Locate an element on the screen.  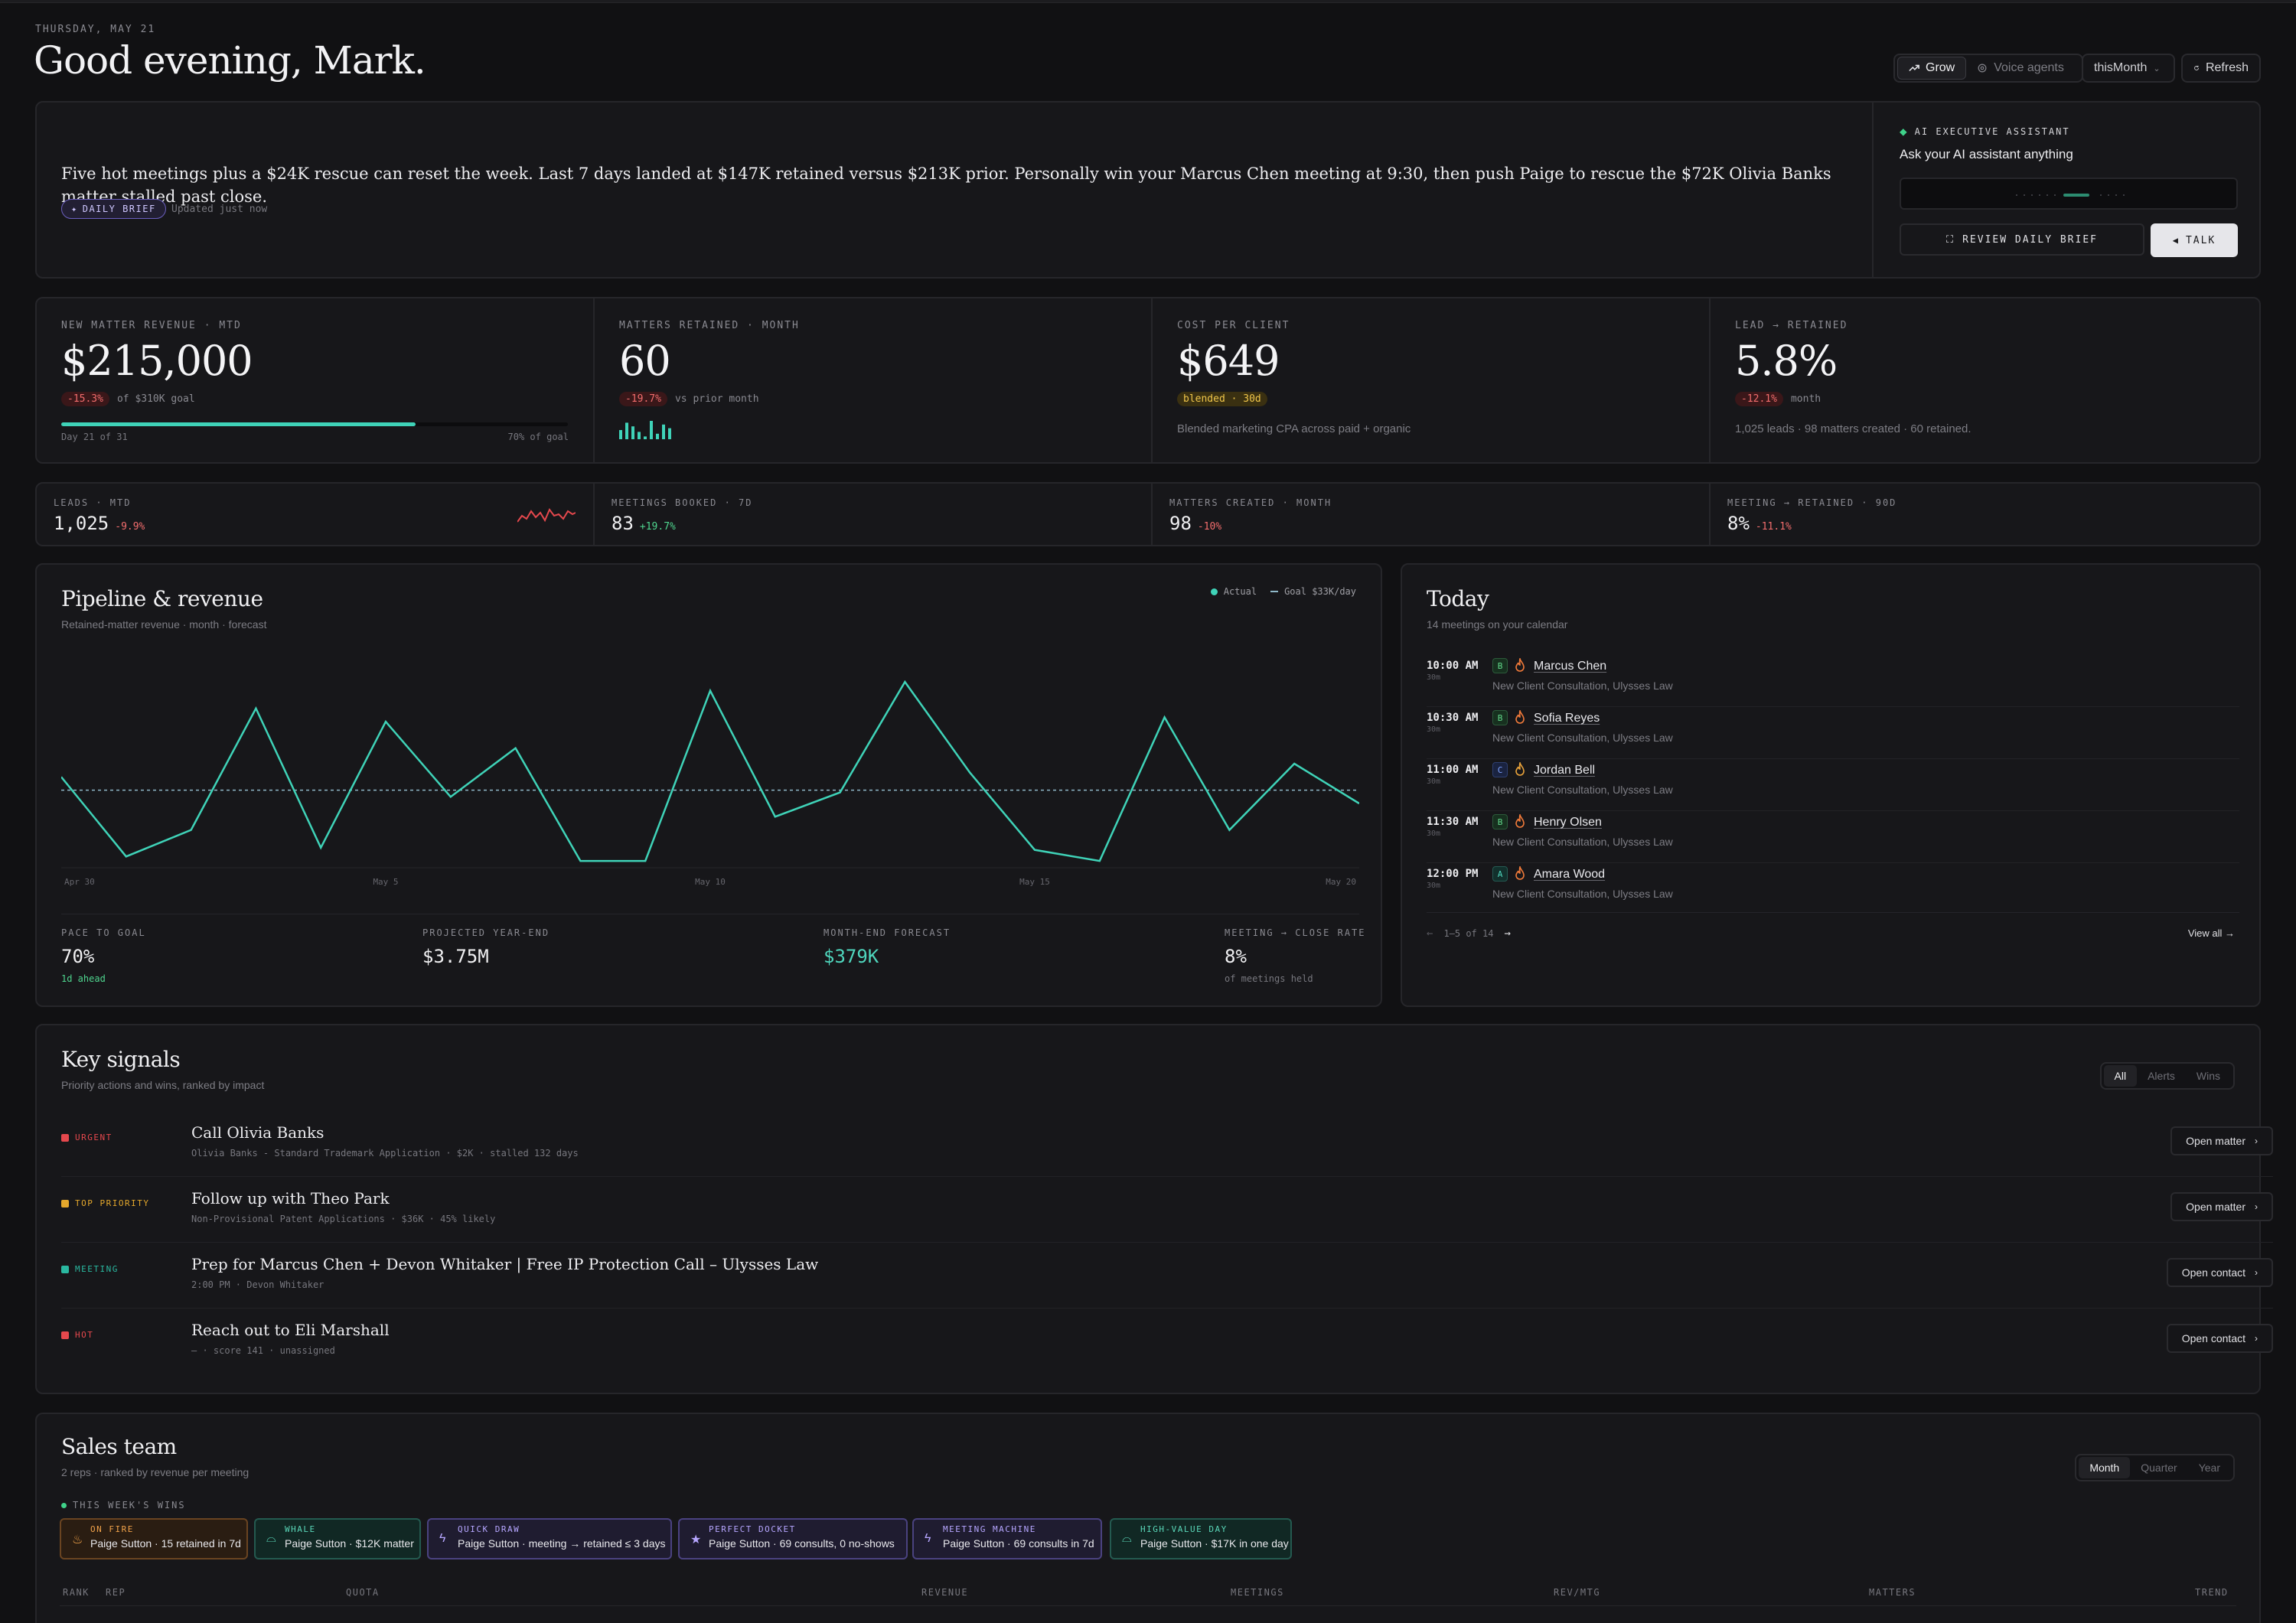
review-daily-brief-label: REVIEW DAILY BRIEF is located at coordinates (2030, 240).